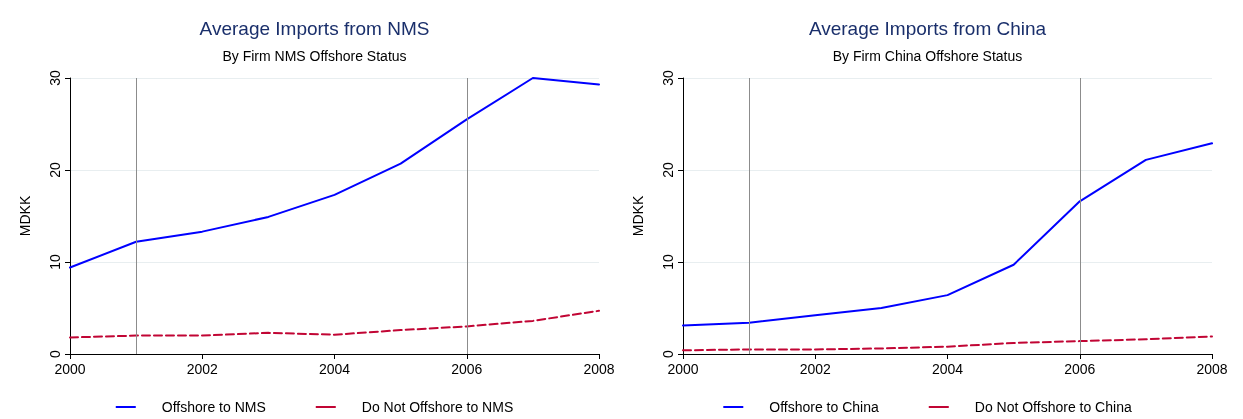  What do you see at coordinates (334, 324) in the screenshot?
I see `line-series` at bounding box center [334, 324].